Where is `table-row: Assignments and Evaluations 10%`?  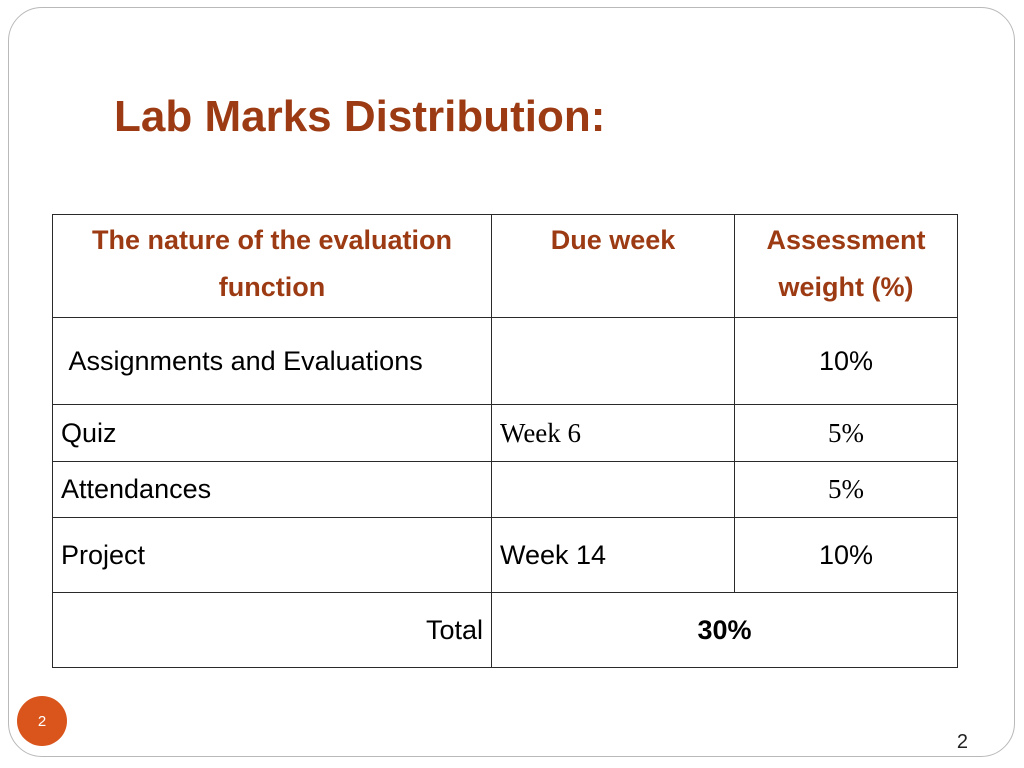 table-row: Assignments and Evaluations 10% is located at coordinates (505, 361).